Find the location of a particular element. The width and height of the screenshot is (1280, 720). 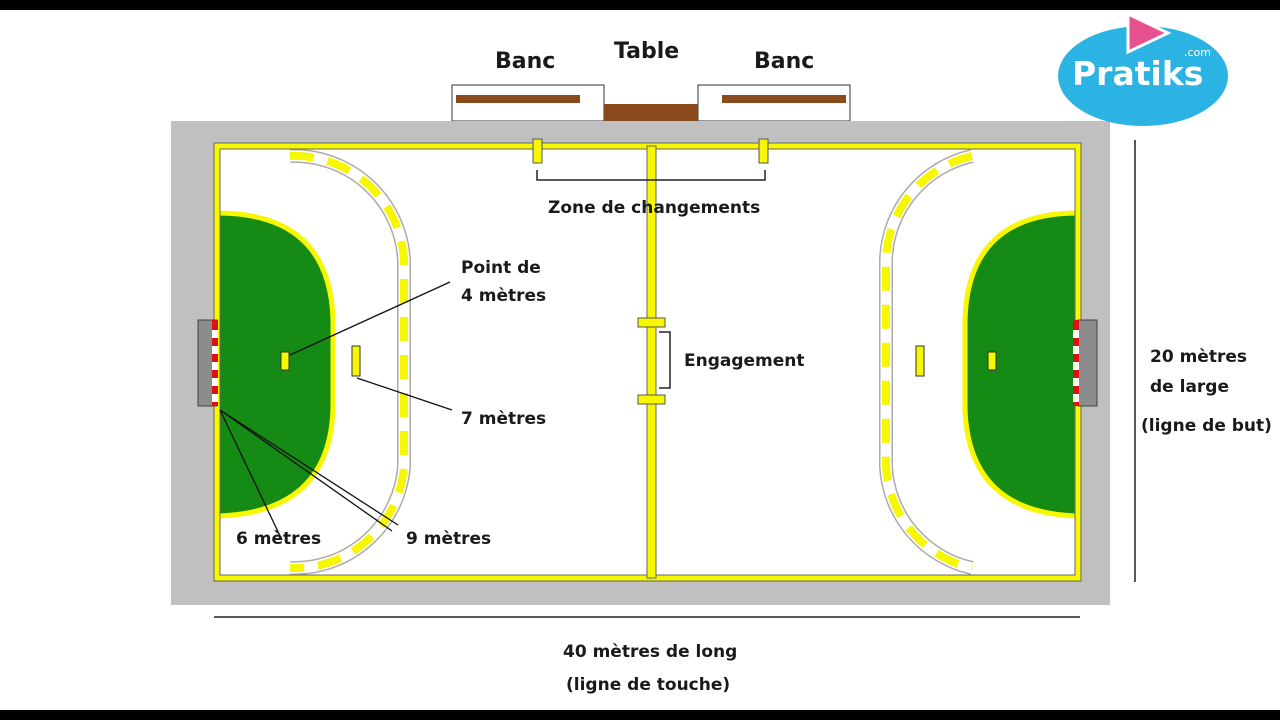

substitution-mark-right is located at coordinates (763, 151).